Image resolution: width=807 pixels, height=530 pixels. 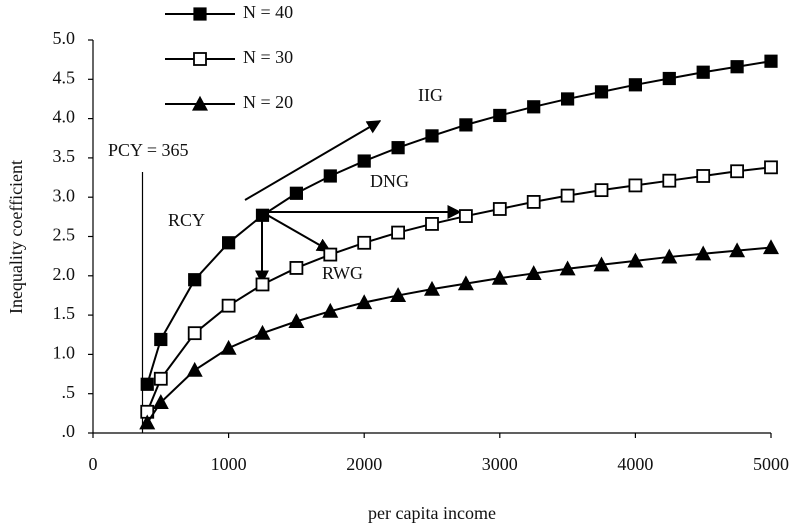 What do you see at coordinates (93, 464) in the screenshot?
I see `x-tick-label: 0` at bounding box center [93, 464].